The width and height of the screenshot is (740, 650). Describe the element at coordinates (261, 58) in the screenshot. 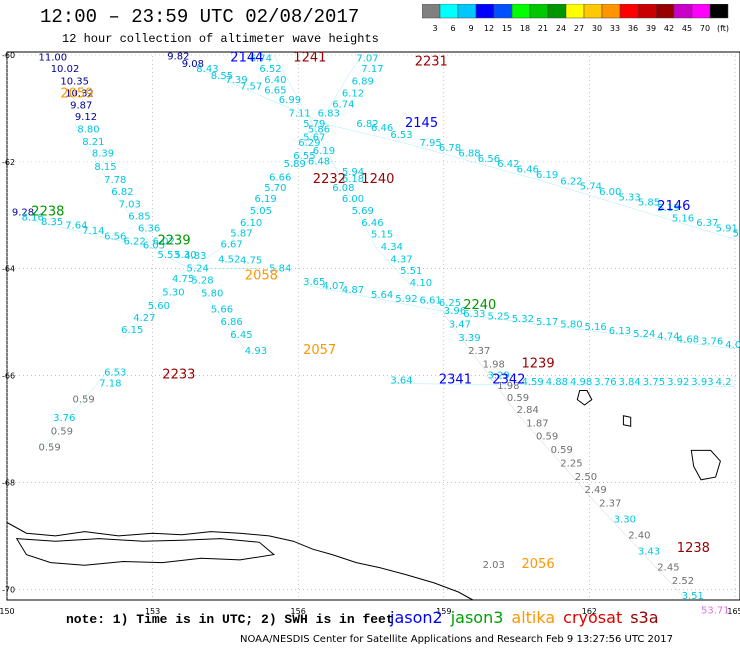

I see `wave-height-label: 6.74` at that location.